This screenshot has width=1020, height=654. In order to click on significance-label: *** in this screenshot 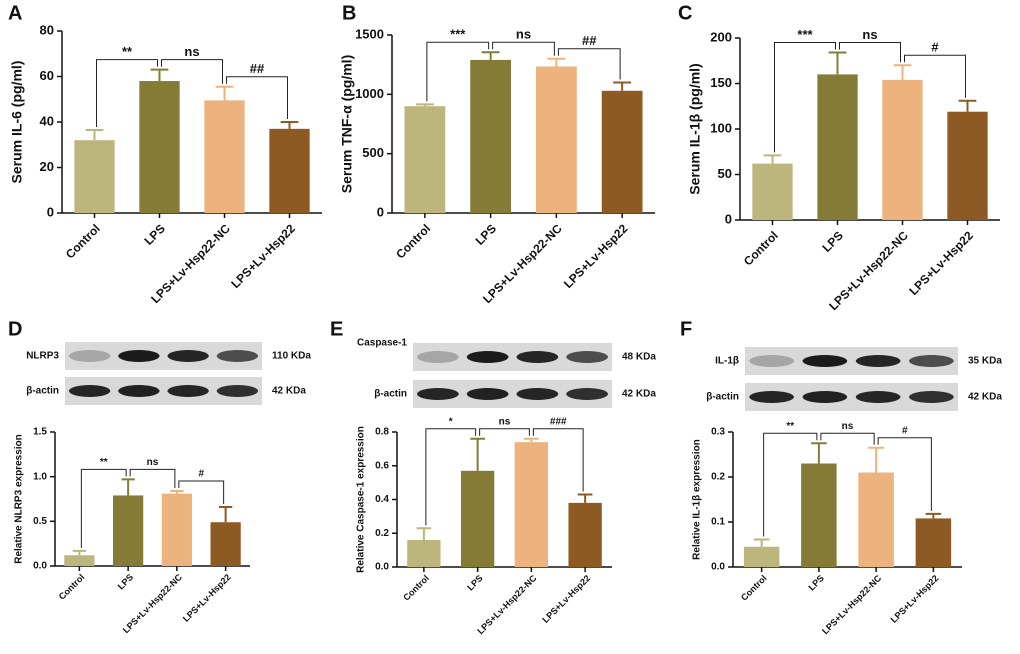, I will do `click(458, 34)`.